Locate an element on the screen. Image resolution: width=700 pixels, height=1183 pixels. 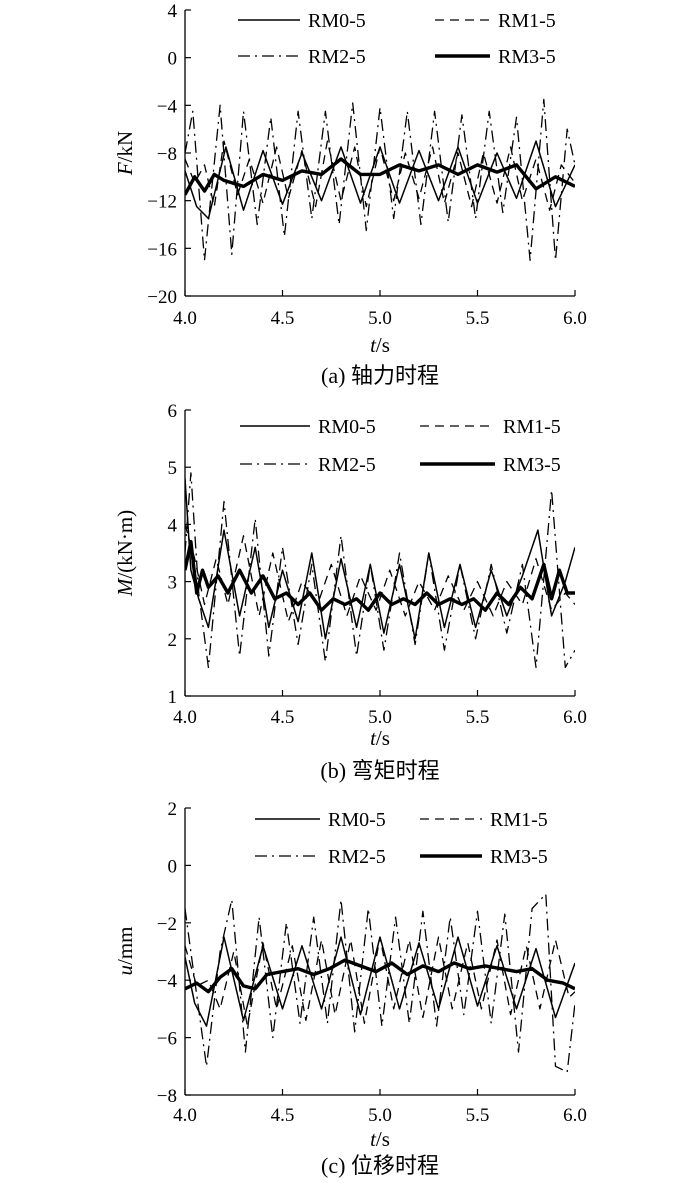
y-axis-variable: u is located at coordinates (125, 970).